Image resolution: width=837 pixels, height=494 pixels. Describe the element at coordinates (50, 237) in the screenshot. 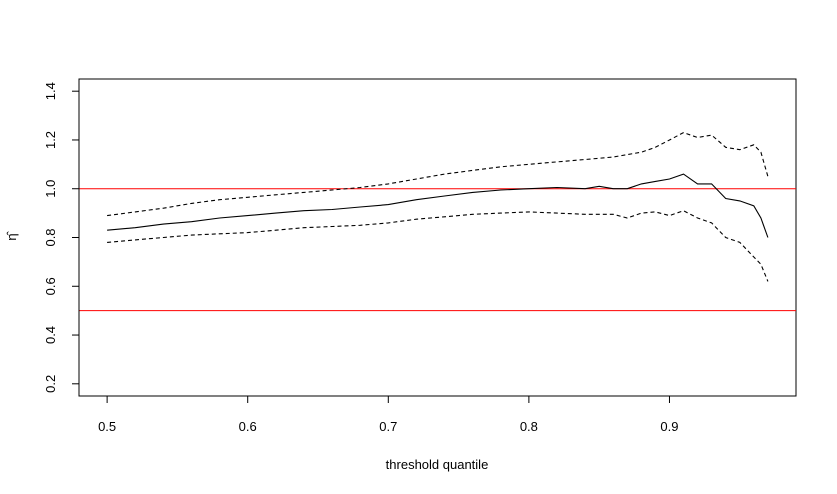

I see `y-tick-label: 0.8` at that location.